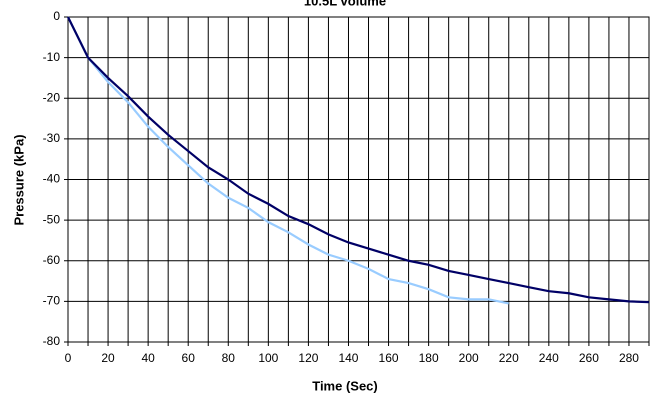 This screenshot has width=656, height=397. What do you see at coordinates (52, 57) in the screenshot?
I see `y-tick-label: -10` at bounding box center [52, 57].